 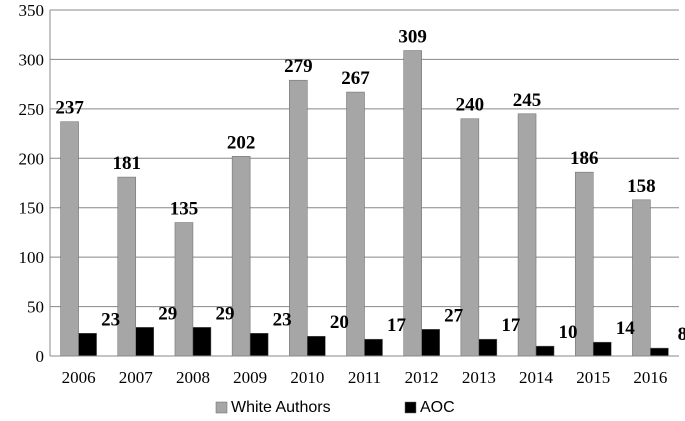 I want to click on data-label-aoc-2014: 10, so click(x=568, y=332).